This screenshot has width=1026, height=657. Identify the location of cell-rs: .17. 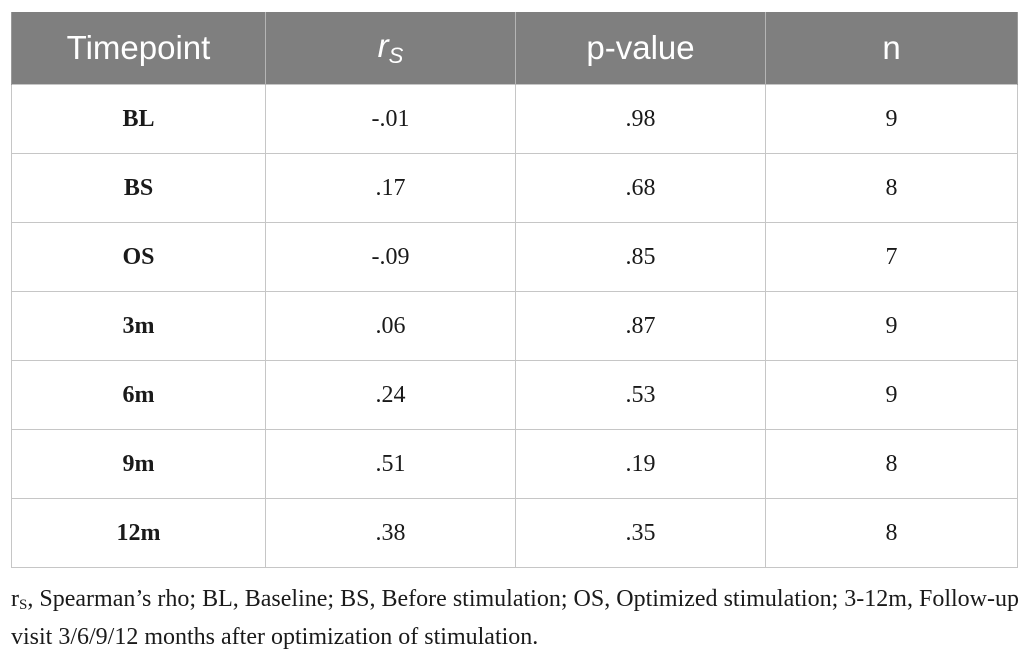
(390, 188).